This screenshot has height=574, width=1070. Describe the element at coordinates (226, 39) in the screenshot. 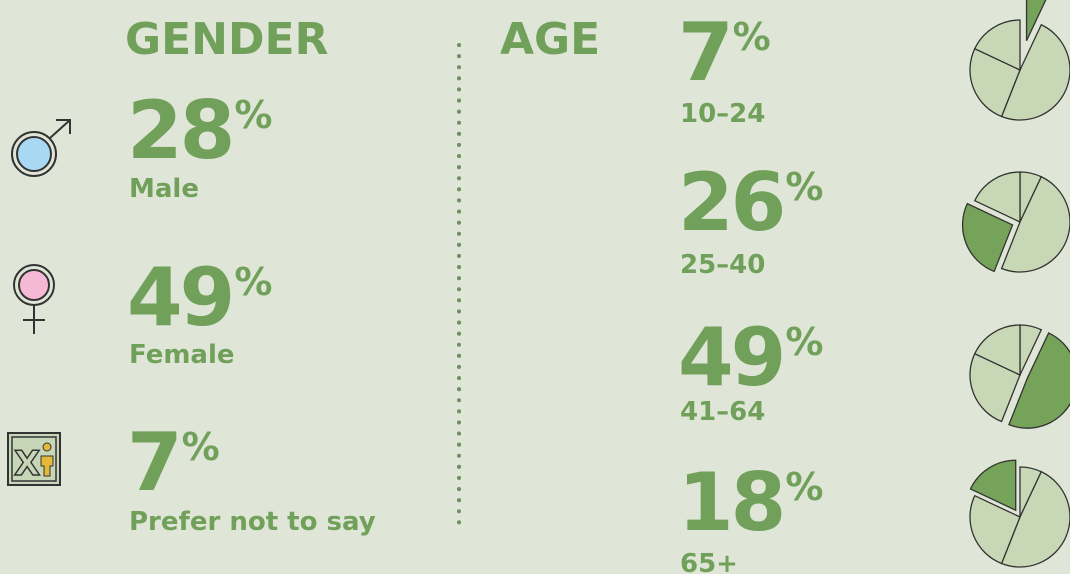

I see `gender-title: GENDER` at that location.